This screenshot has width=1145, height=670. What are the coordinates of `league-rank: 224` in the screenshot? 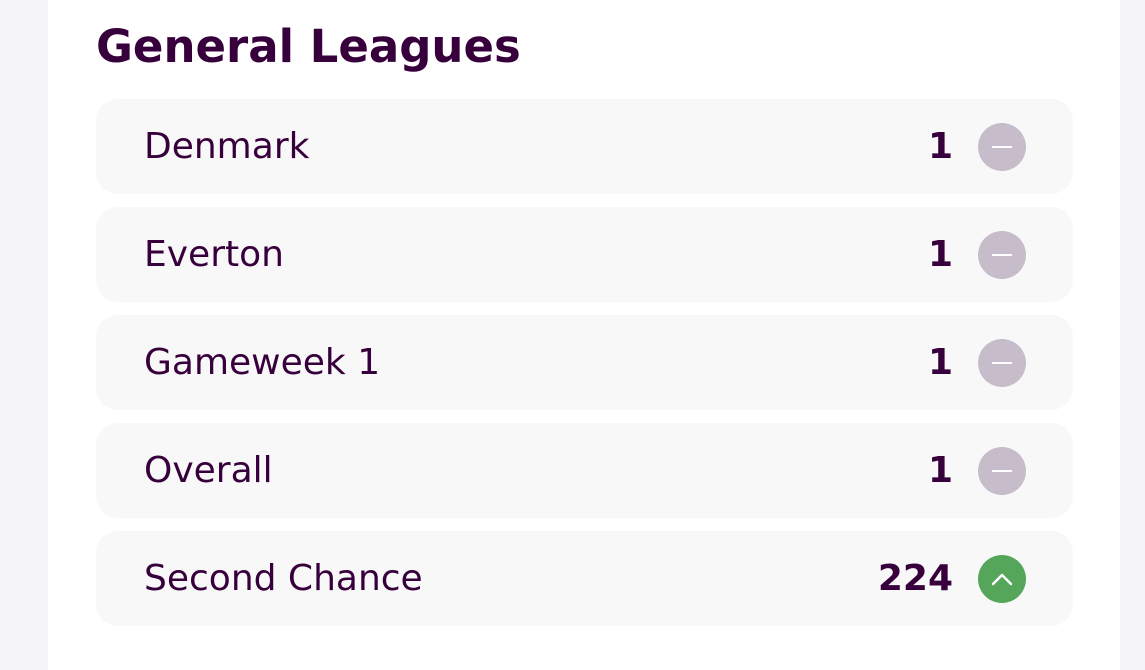 It's located at (915, 578).